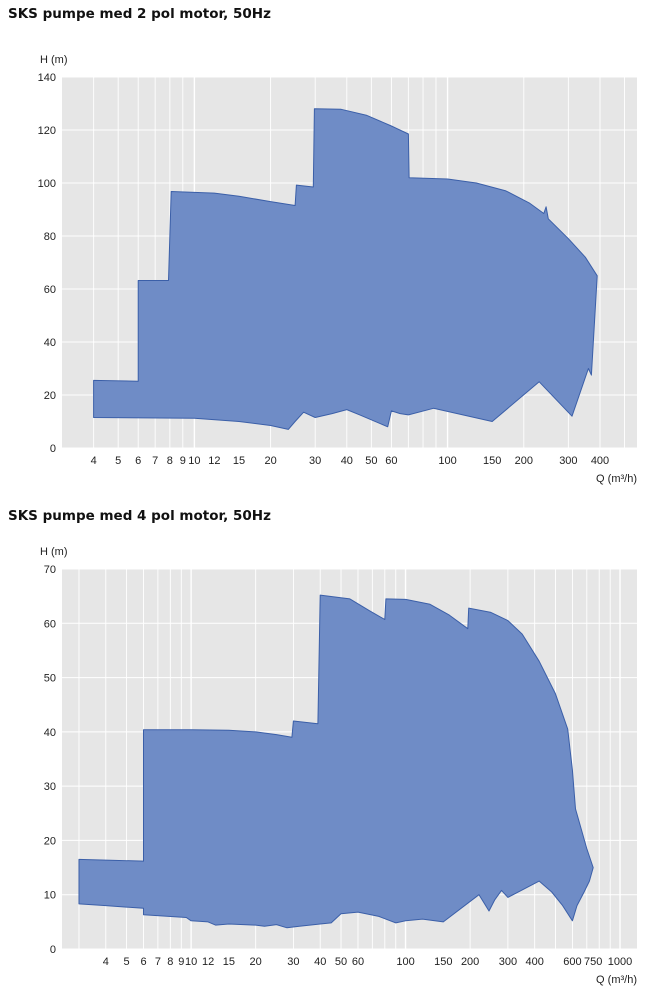 The width and height of the screenshot is (664, 1000). I want to click on y-tick-label: 140, so click(47, 78).